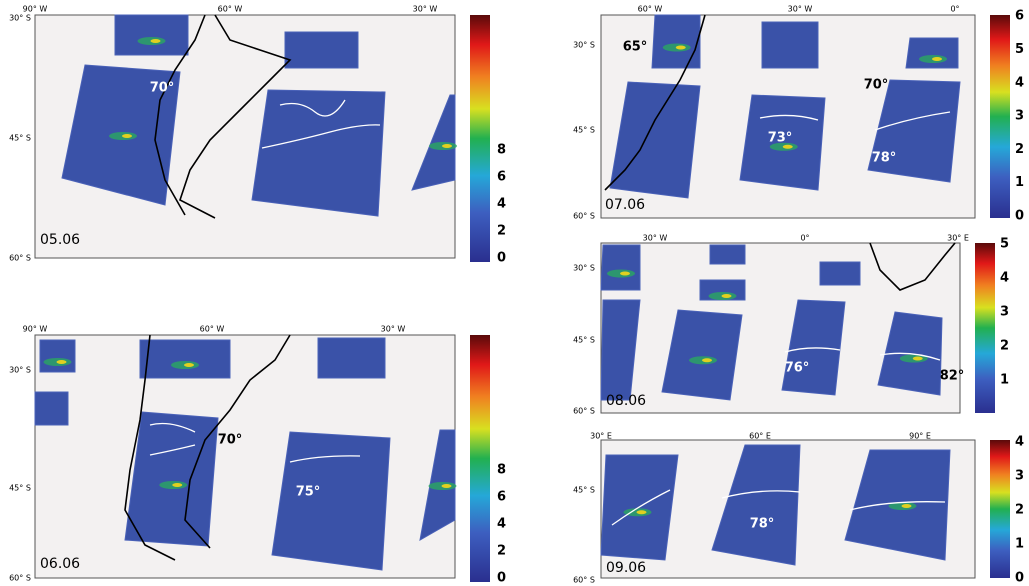 The image size is (1029, 586). What do you see at coordinates (920, 436) in the screenshot?
I see `lon-label: 90° E` at bounding box center [920, 436].